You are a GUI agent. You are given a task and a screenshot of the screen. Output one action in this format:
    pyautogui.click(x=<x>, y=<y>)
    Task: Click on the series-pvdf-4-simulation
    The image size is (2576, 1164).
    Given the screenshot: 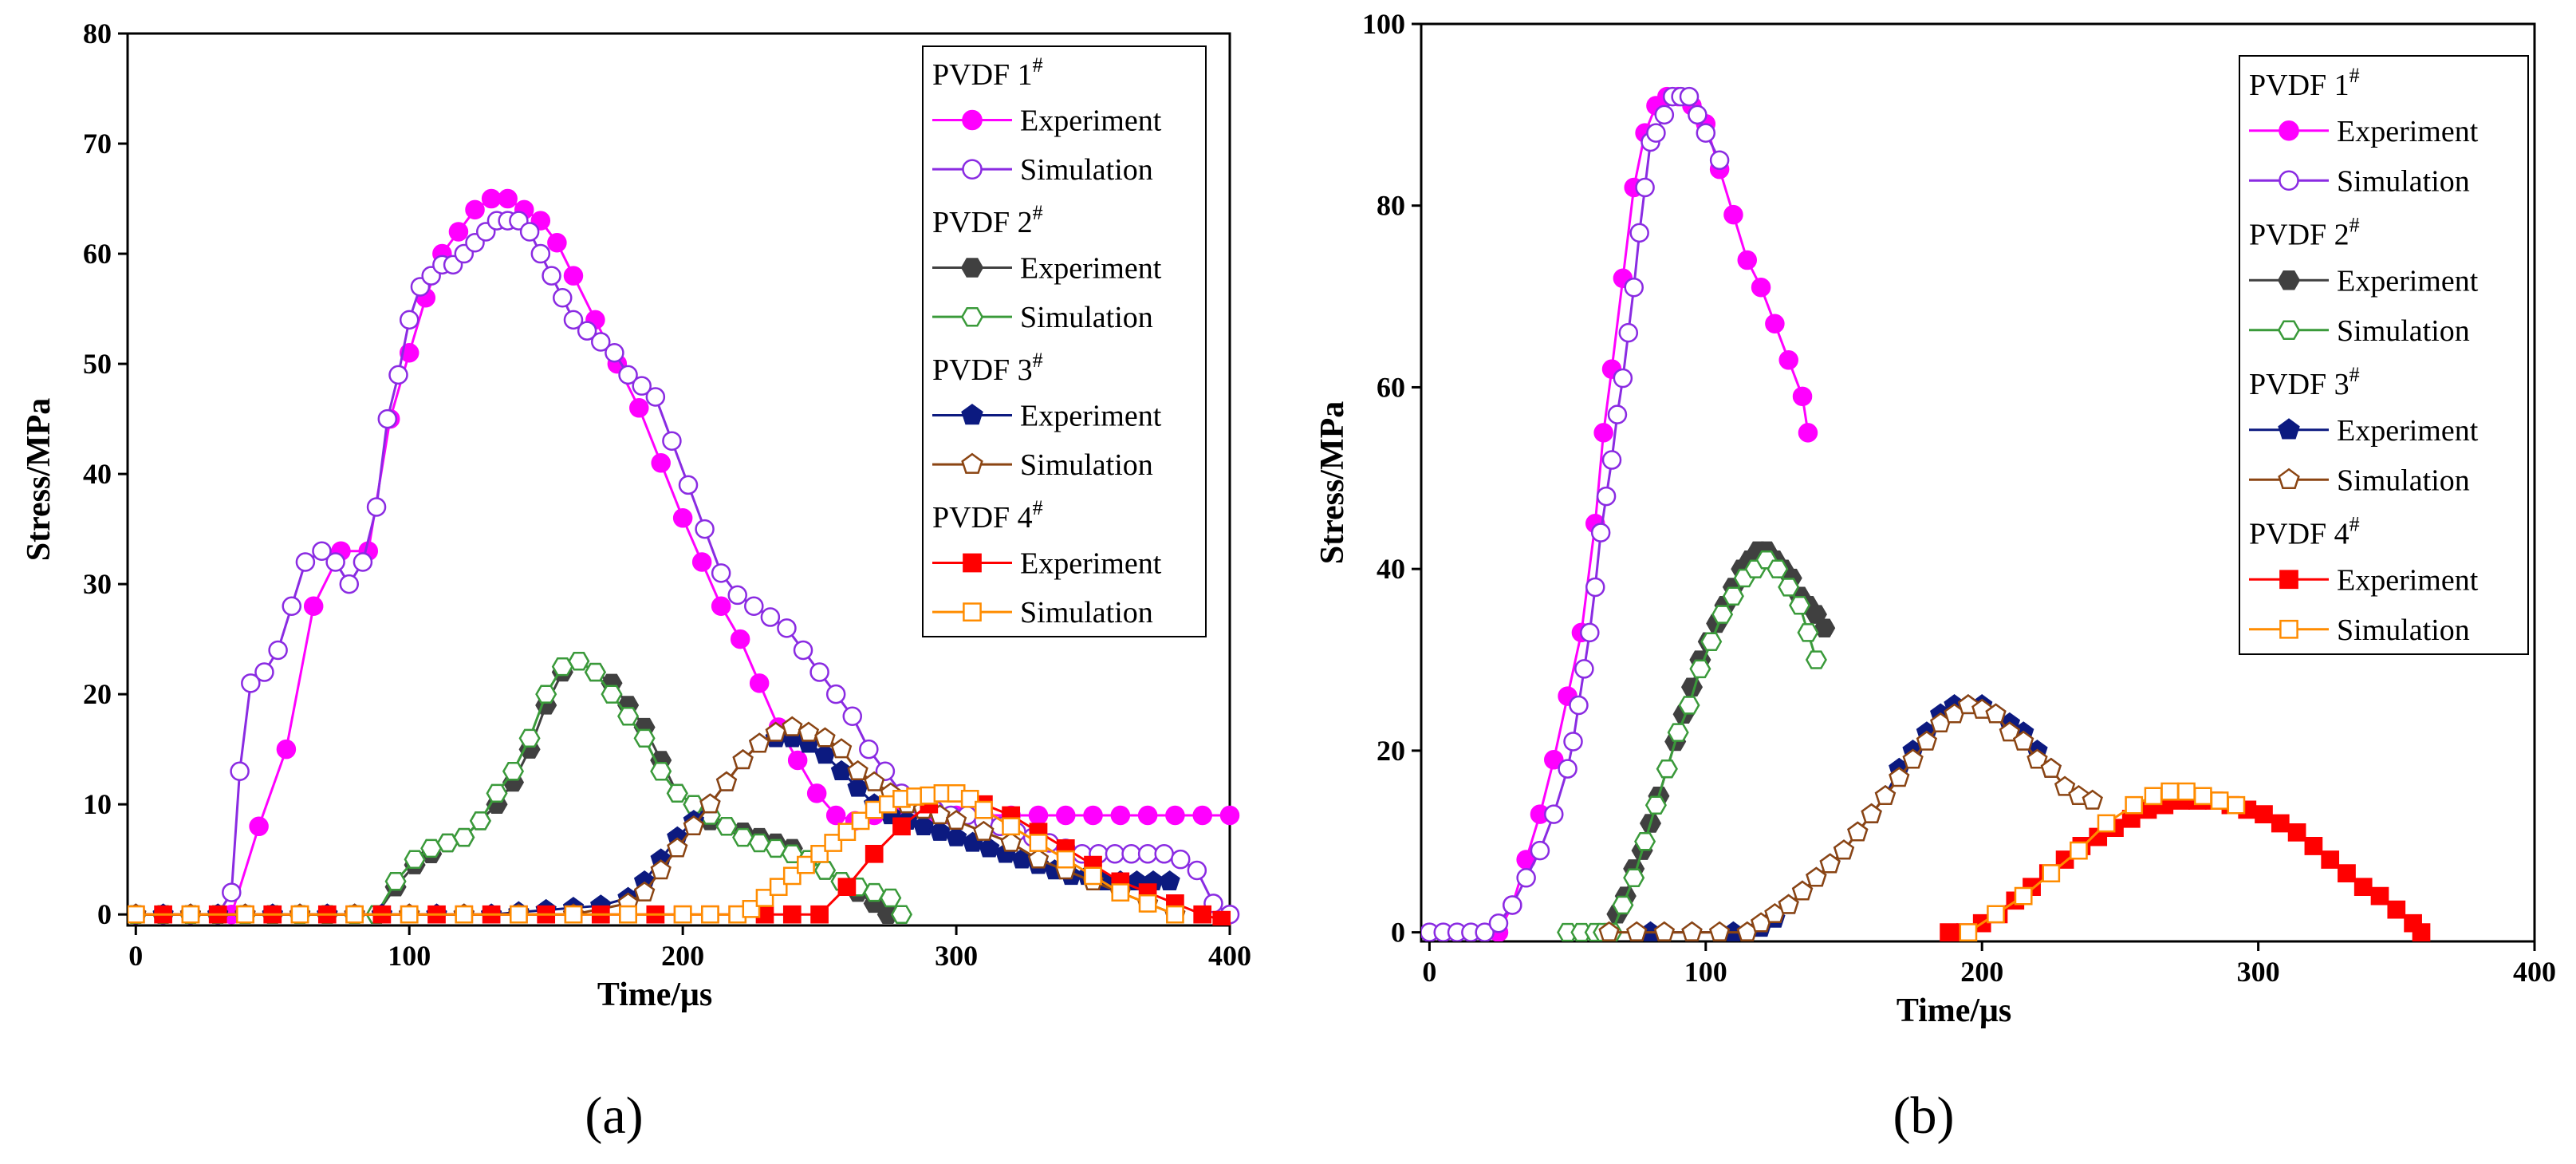 What is the action you would take?
    pyautogui.click(x=656, y=854)
    